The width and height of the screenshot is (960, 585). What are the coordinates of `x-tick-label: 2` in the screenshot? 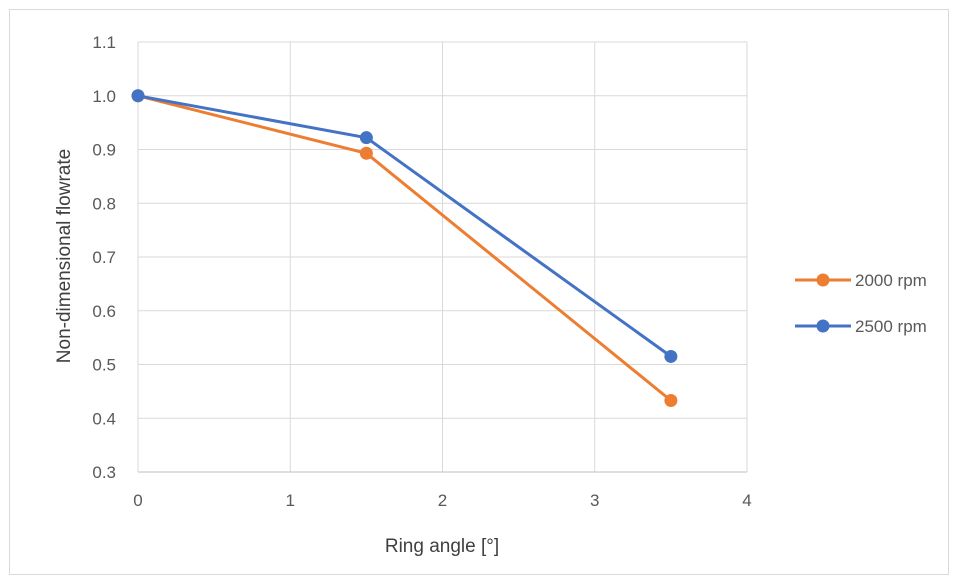 It's located at (442, 500).